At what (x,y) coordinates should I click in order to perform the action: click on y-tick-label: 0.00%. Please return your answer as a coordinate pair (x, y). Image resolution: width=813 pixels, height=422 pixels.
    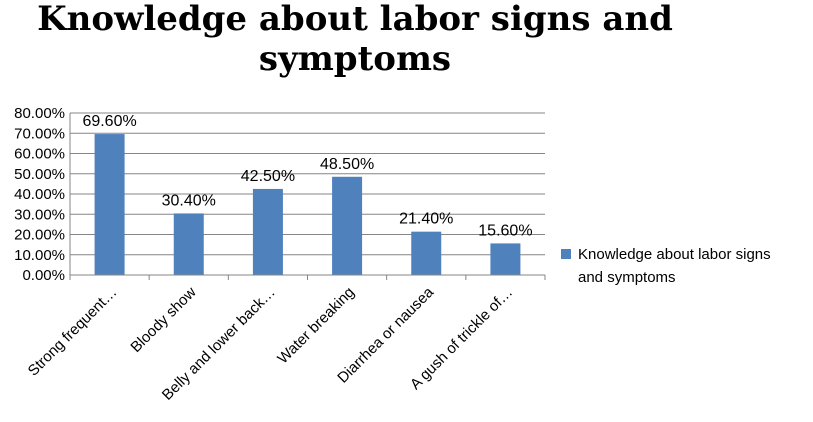
    Looking at the image, I should click on (43, 275).